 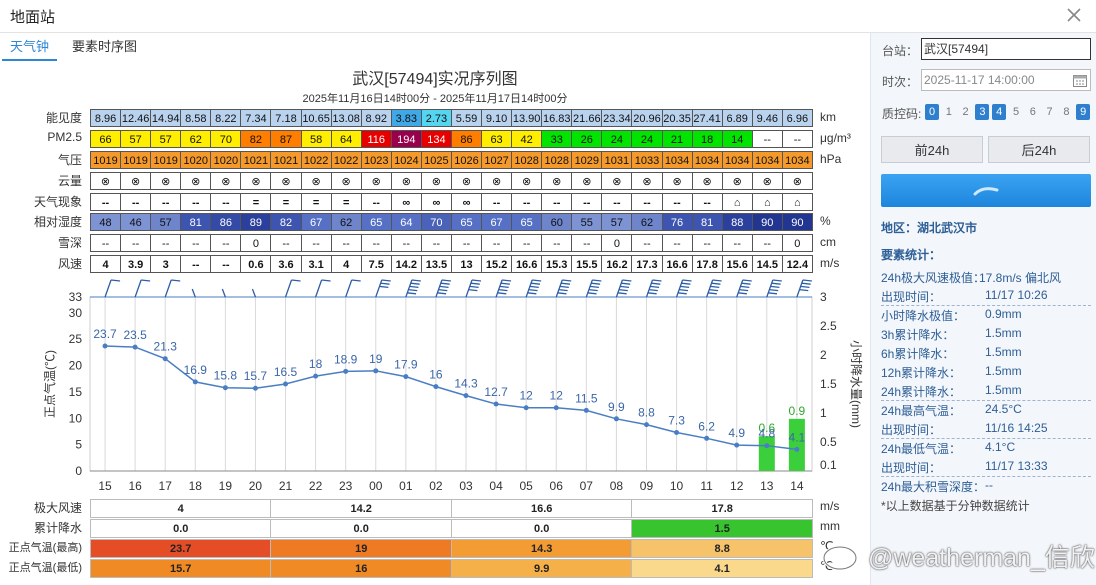 What do you see at coordinates (226, 139) in the screenshot?
I see `pm25-cell: 70` at bounding box center [226, 139].